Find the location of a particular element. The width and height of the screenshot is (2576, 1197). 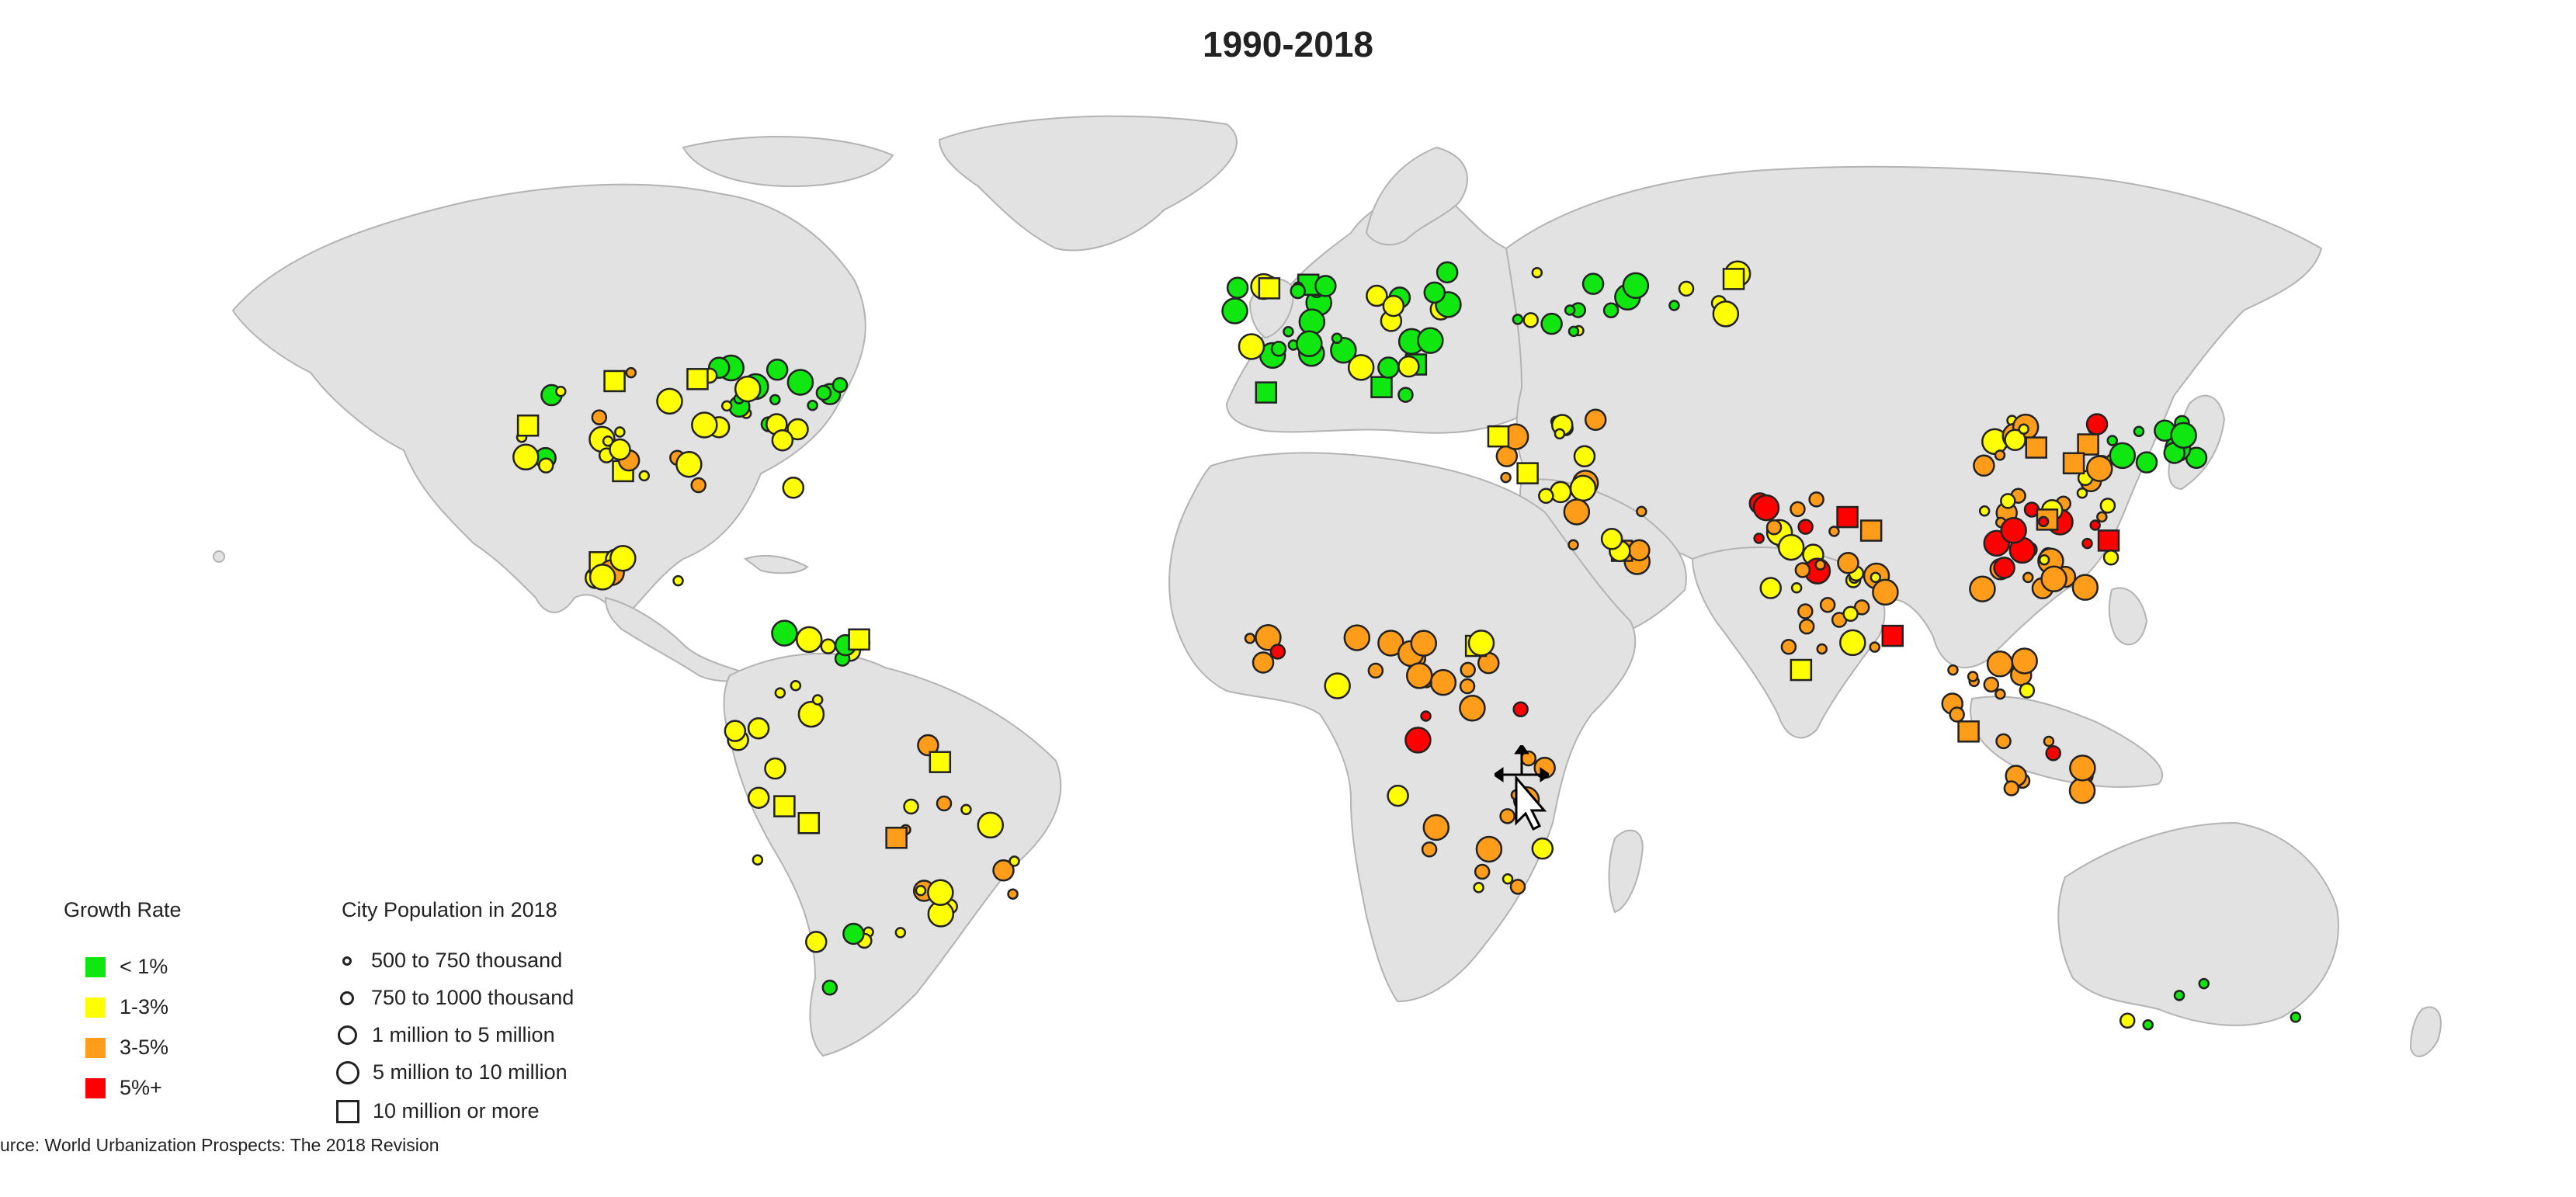

landmass-africa is located at coordinates (1402, 727).